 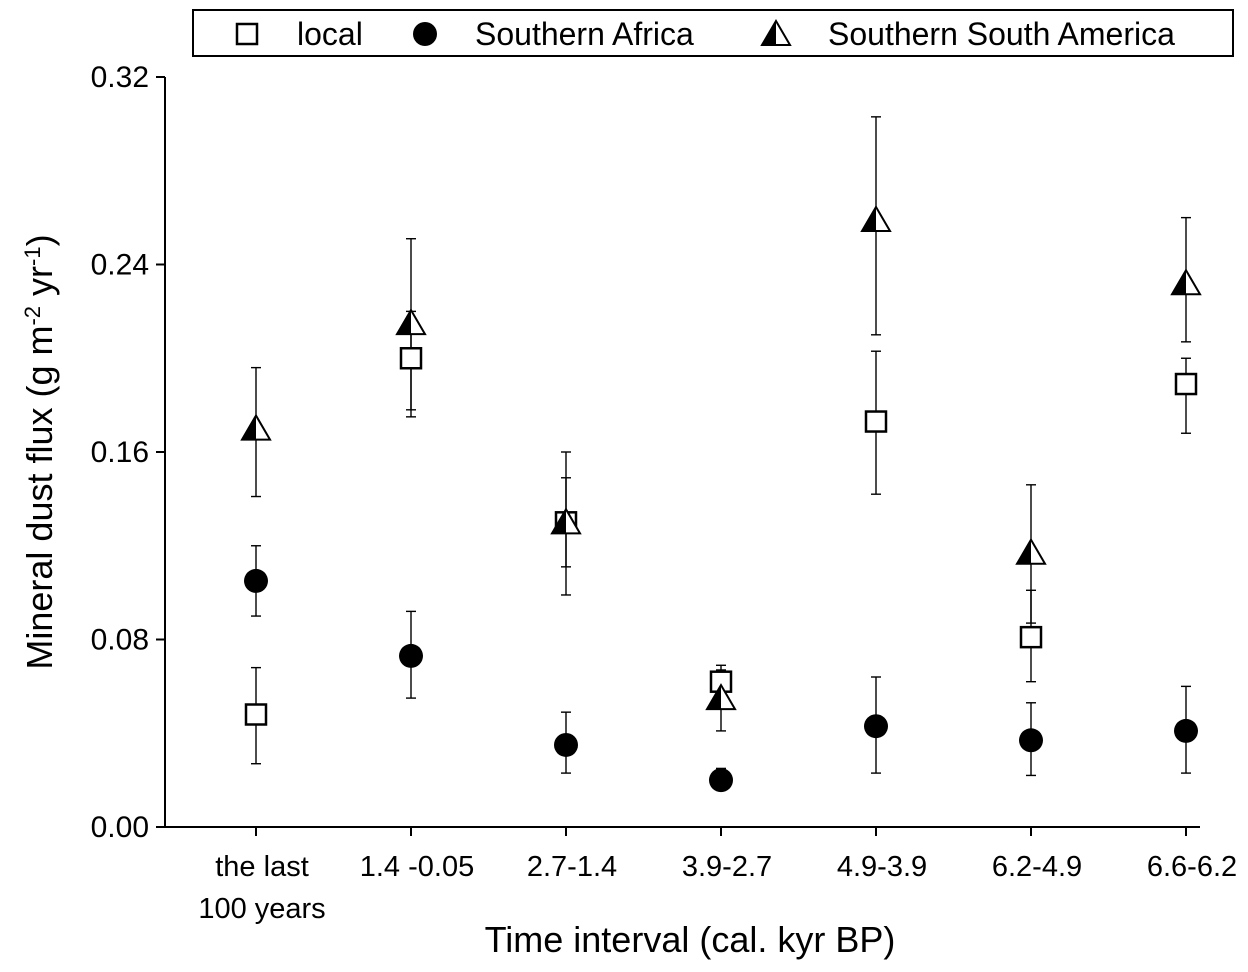 What do you see at coordinates (690, 939) in the screenshot?
I see `x-axis-title: Time interval (cal. kyr BP)` at bounding box center [690, 939].